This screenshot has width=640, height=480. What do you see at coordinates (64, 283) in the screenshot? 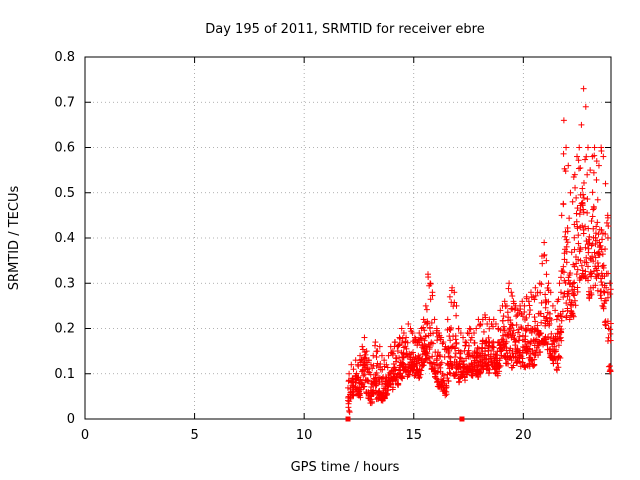
I see `y-tick-label: 0.3` at bounding box center [64, 283].